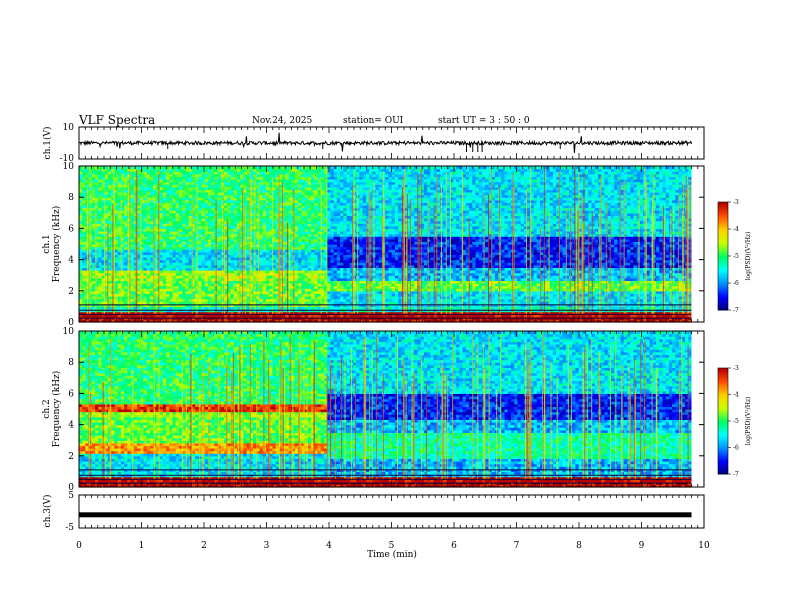  Describe the element at coordinates (373, 121) in the screenshot. I see `station-label: station= OUI` at that location.